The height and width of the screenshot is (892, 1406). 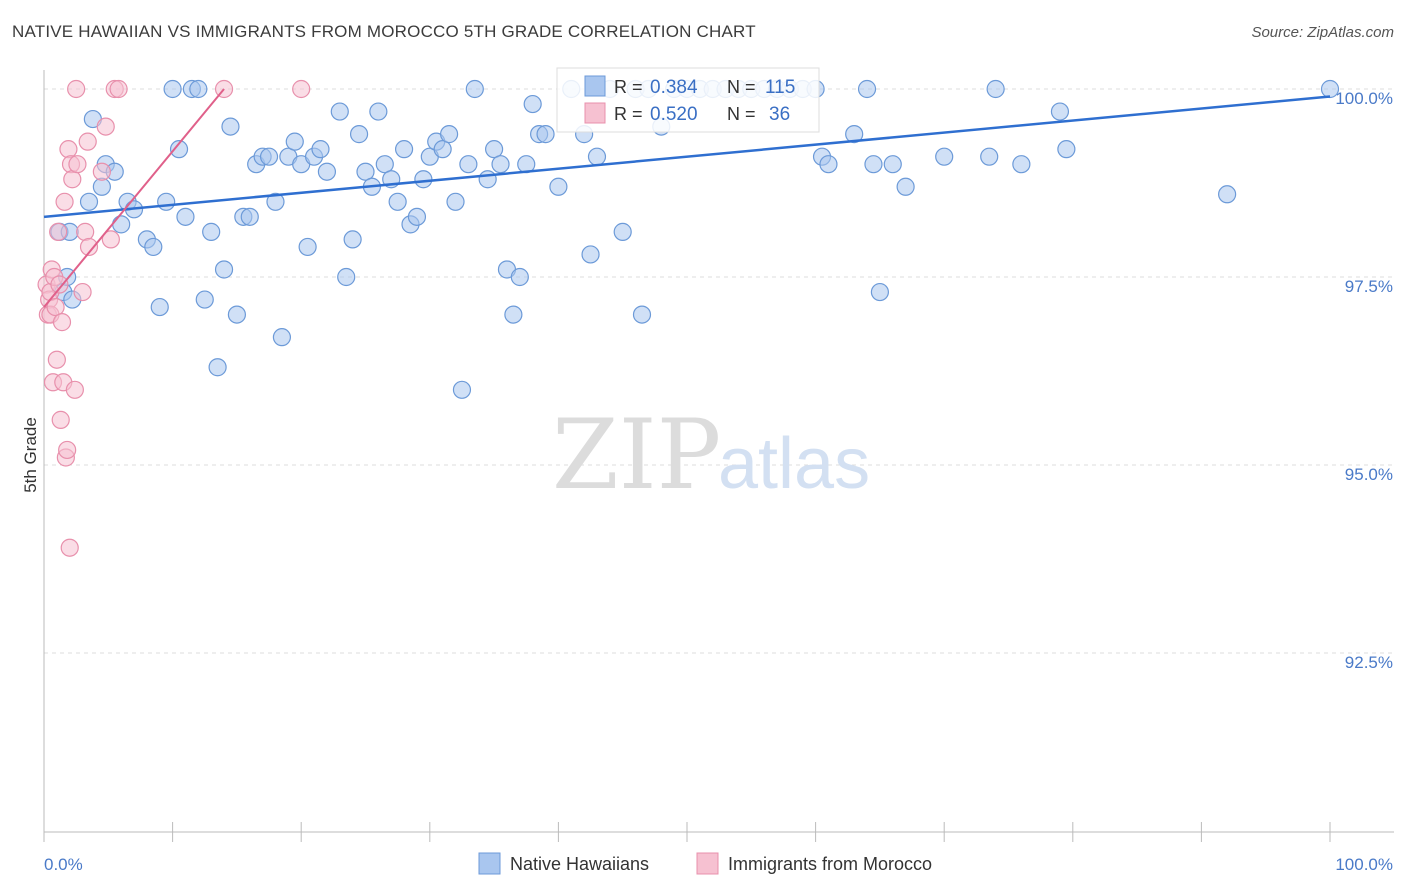 What do you see at coordinates (687, 157) in the screenshot?
I see `trend-line-native-hawaiians` at bounding box center [687, 157].